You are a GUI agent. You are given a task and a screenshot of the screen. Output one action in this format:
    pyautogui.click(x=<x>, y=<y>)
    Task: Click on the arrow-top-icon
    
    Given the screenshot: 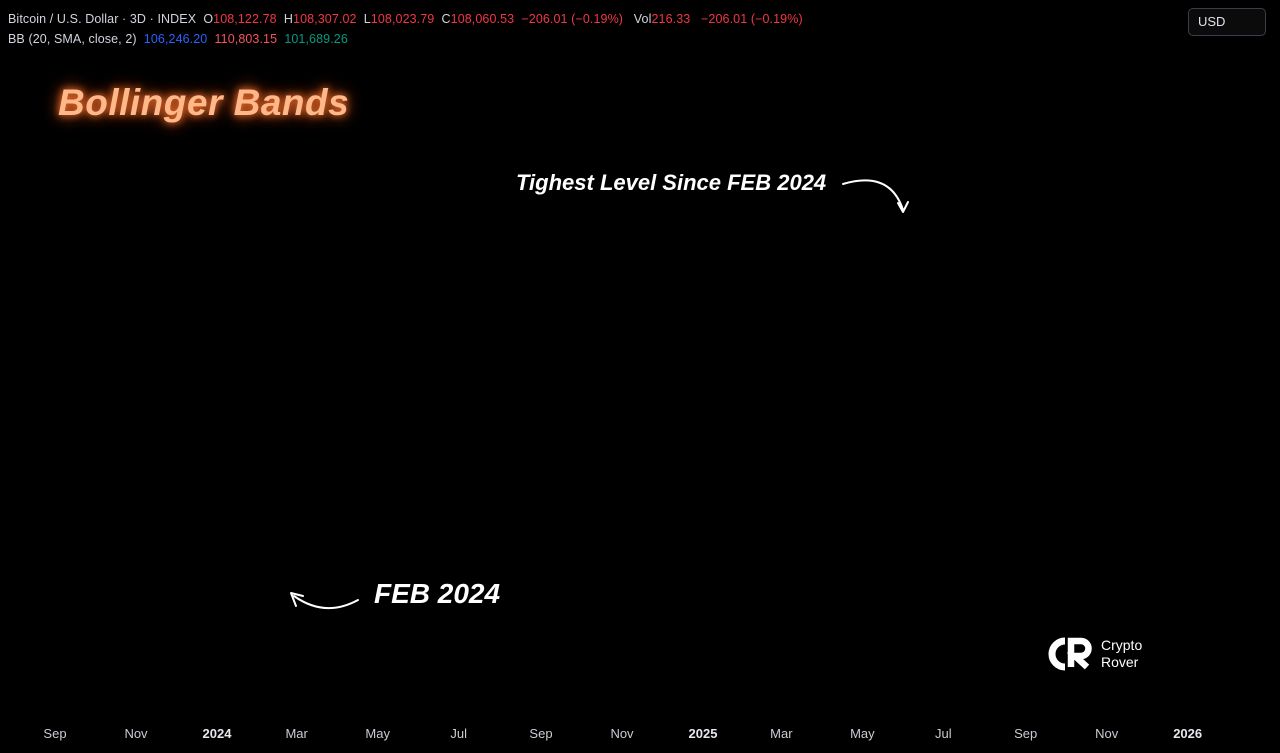 What is the action you would take?
    pyautogui.click(x=873, y=195)
    